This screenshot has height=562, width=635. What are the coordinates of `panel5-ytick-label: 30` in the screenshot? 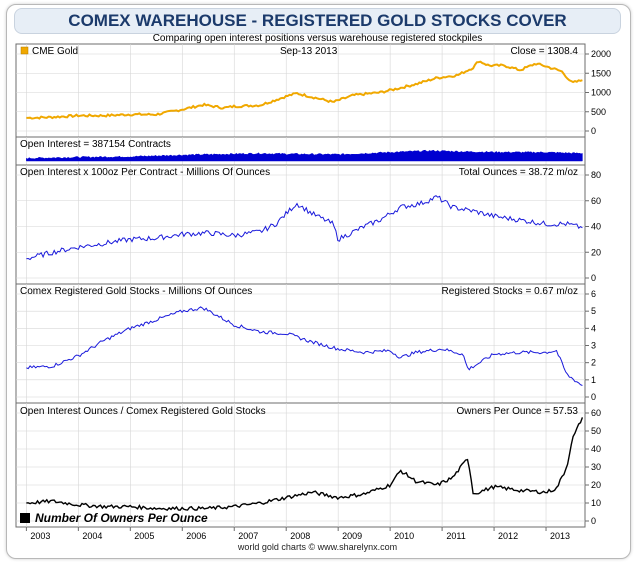 It's located at (596, 467).